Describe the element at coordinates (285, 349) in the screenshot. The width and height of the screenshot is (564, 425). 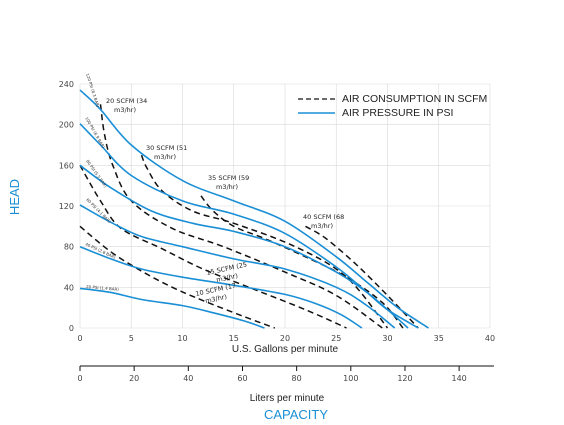
I see `x-axis-title: U.S. Gallons per minute` at that location.